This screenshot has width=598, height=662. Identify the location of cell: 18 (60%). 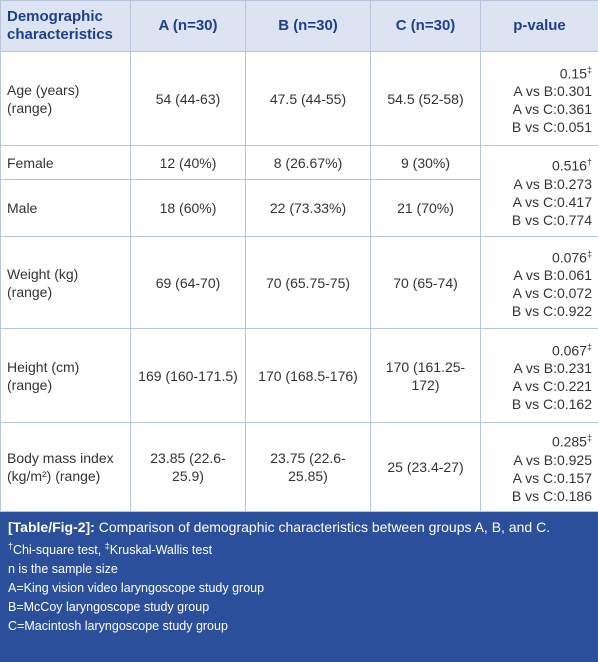
(188, 208).